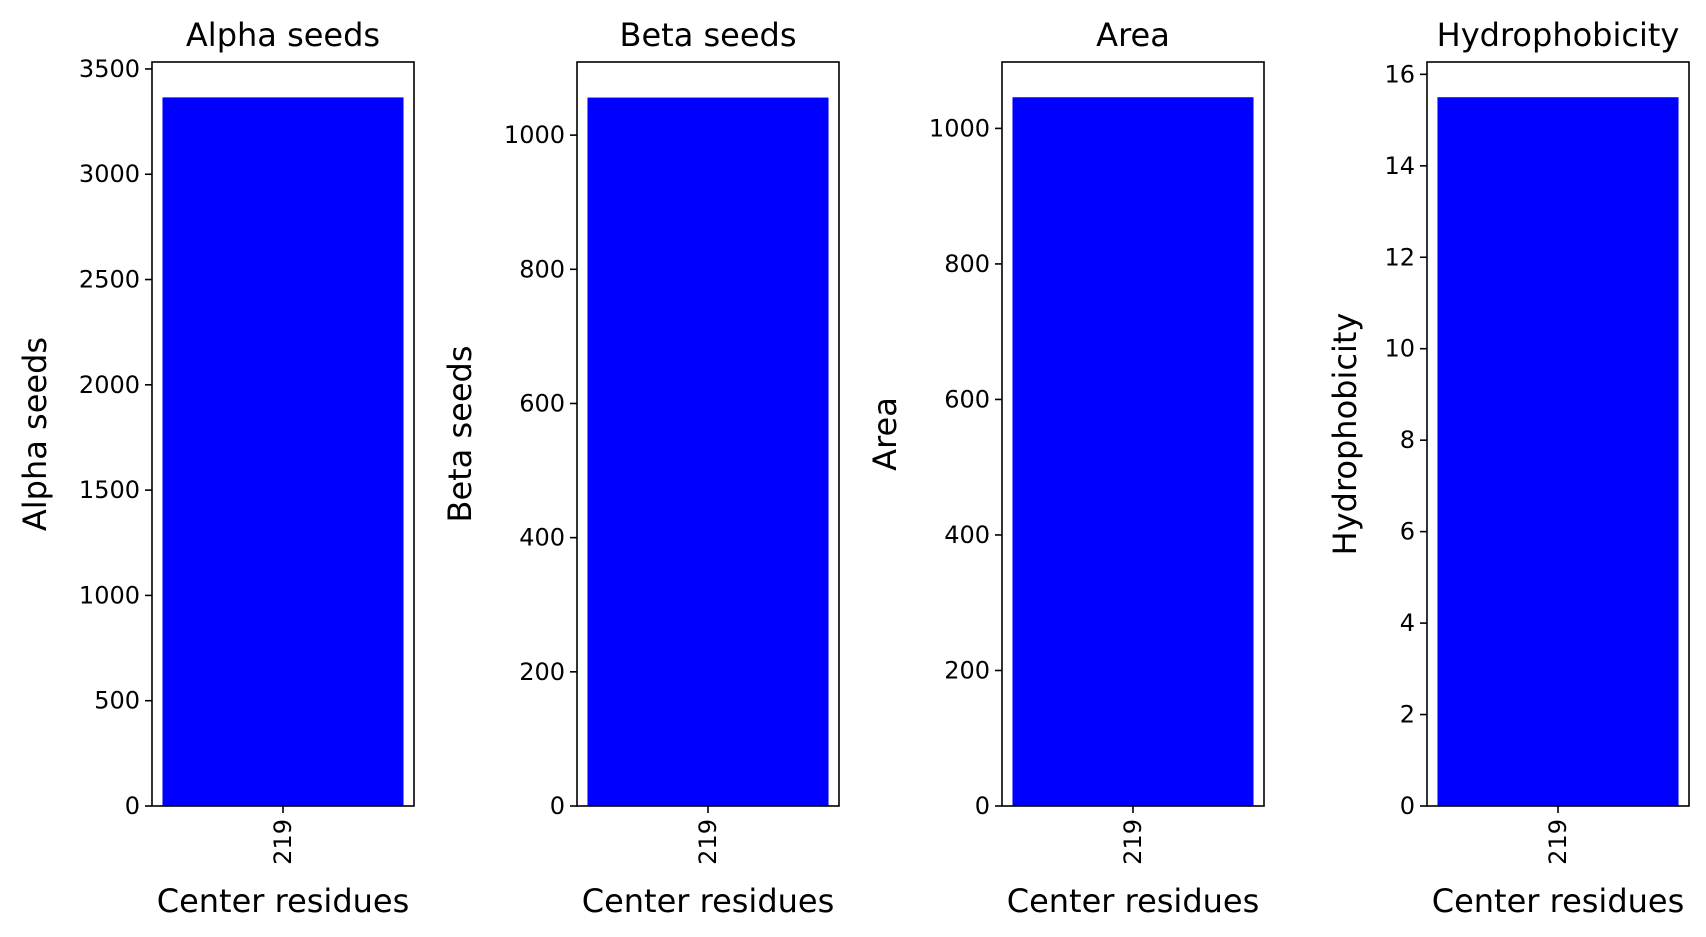  I want to click on y-tick-label: 16, so click(1399, 74).